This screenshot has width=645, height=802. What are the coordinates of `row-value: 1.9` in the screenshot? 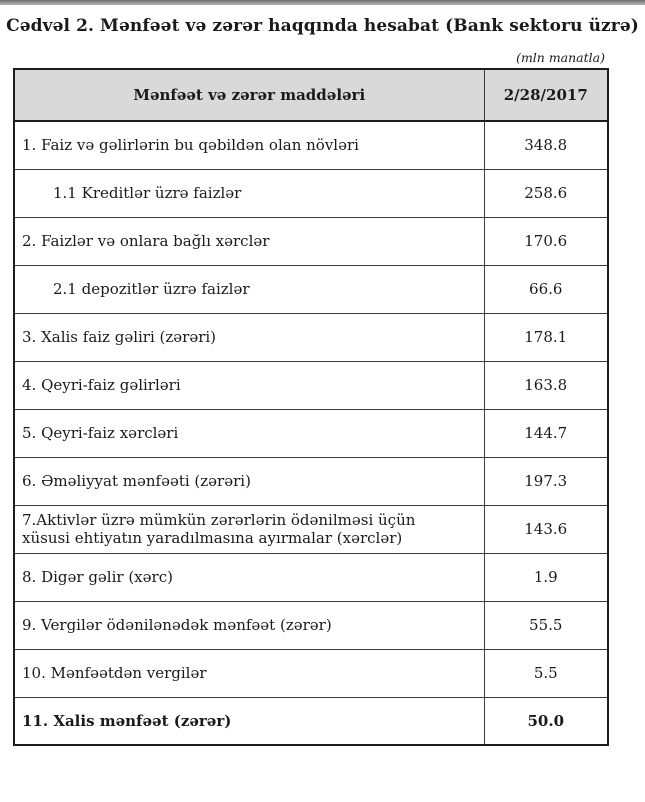 It's located at (546, 577).